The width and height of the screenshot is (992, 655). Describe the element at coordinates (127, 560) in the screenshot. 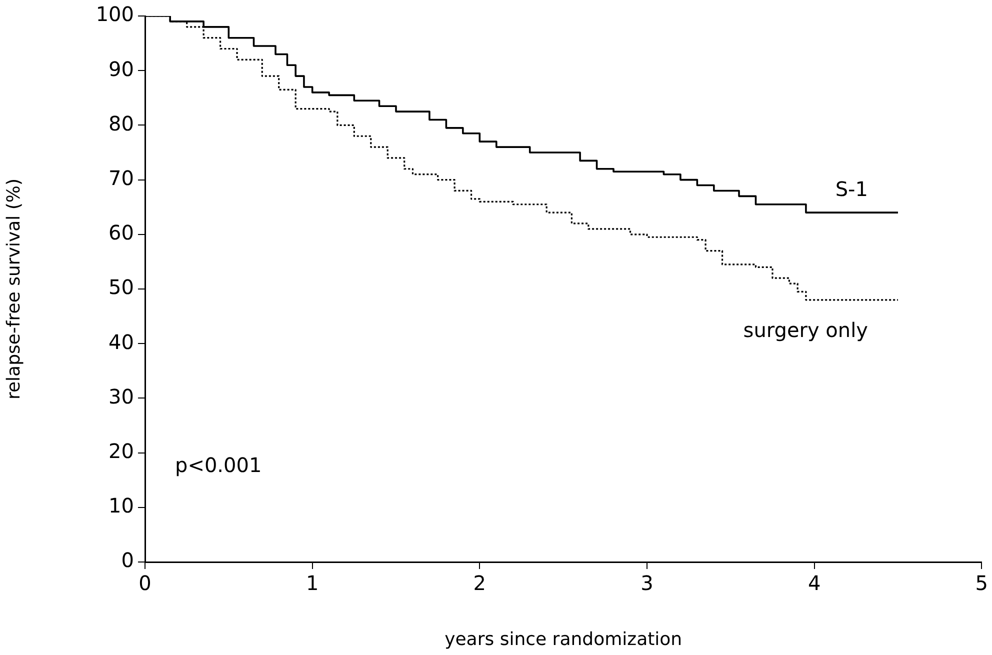

I see `y-tick-label: 0` at that location.